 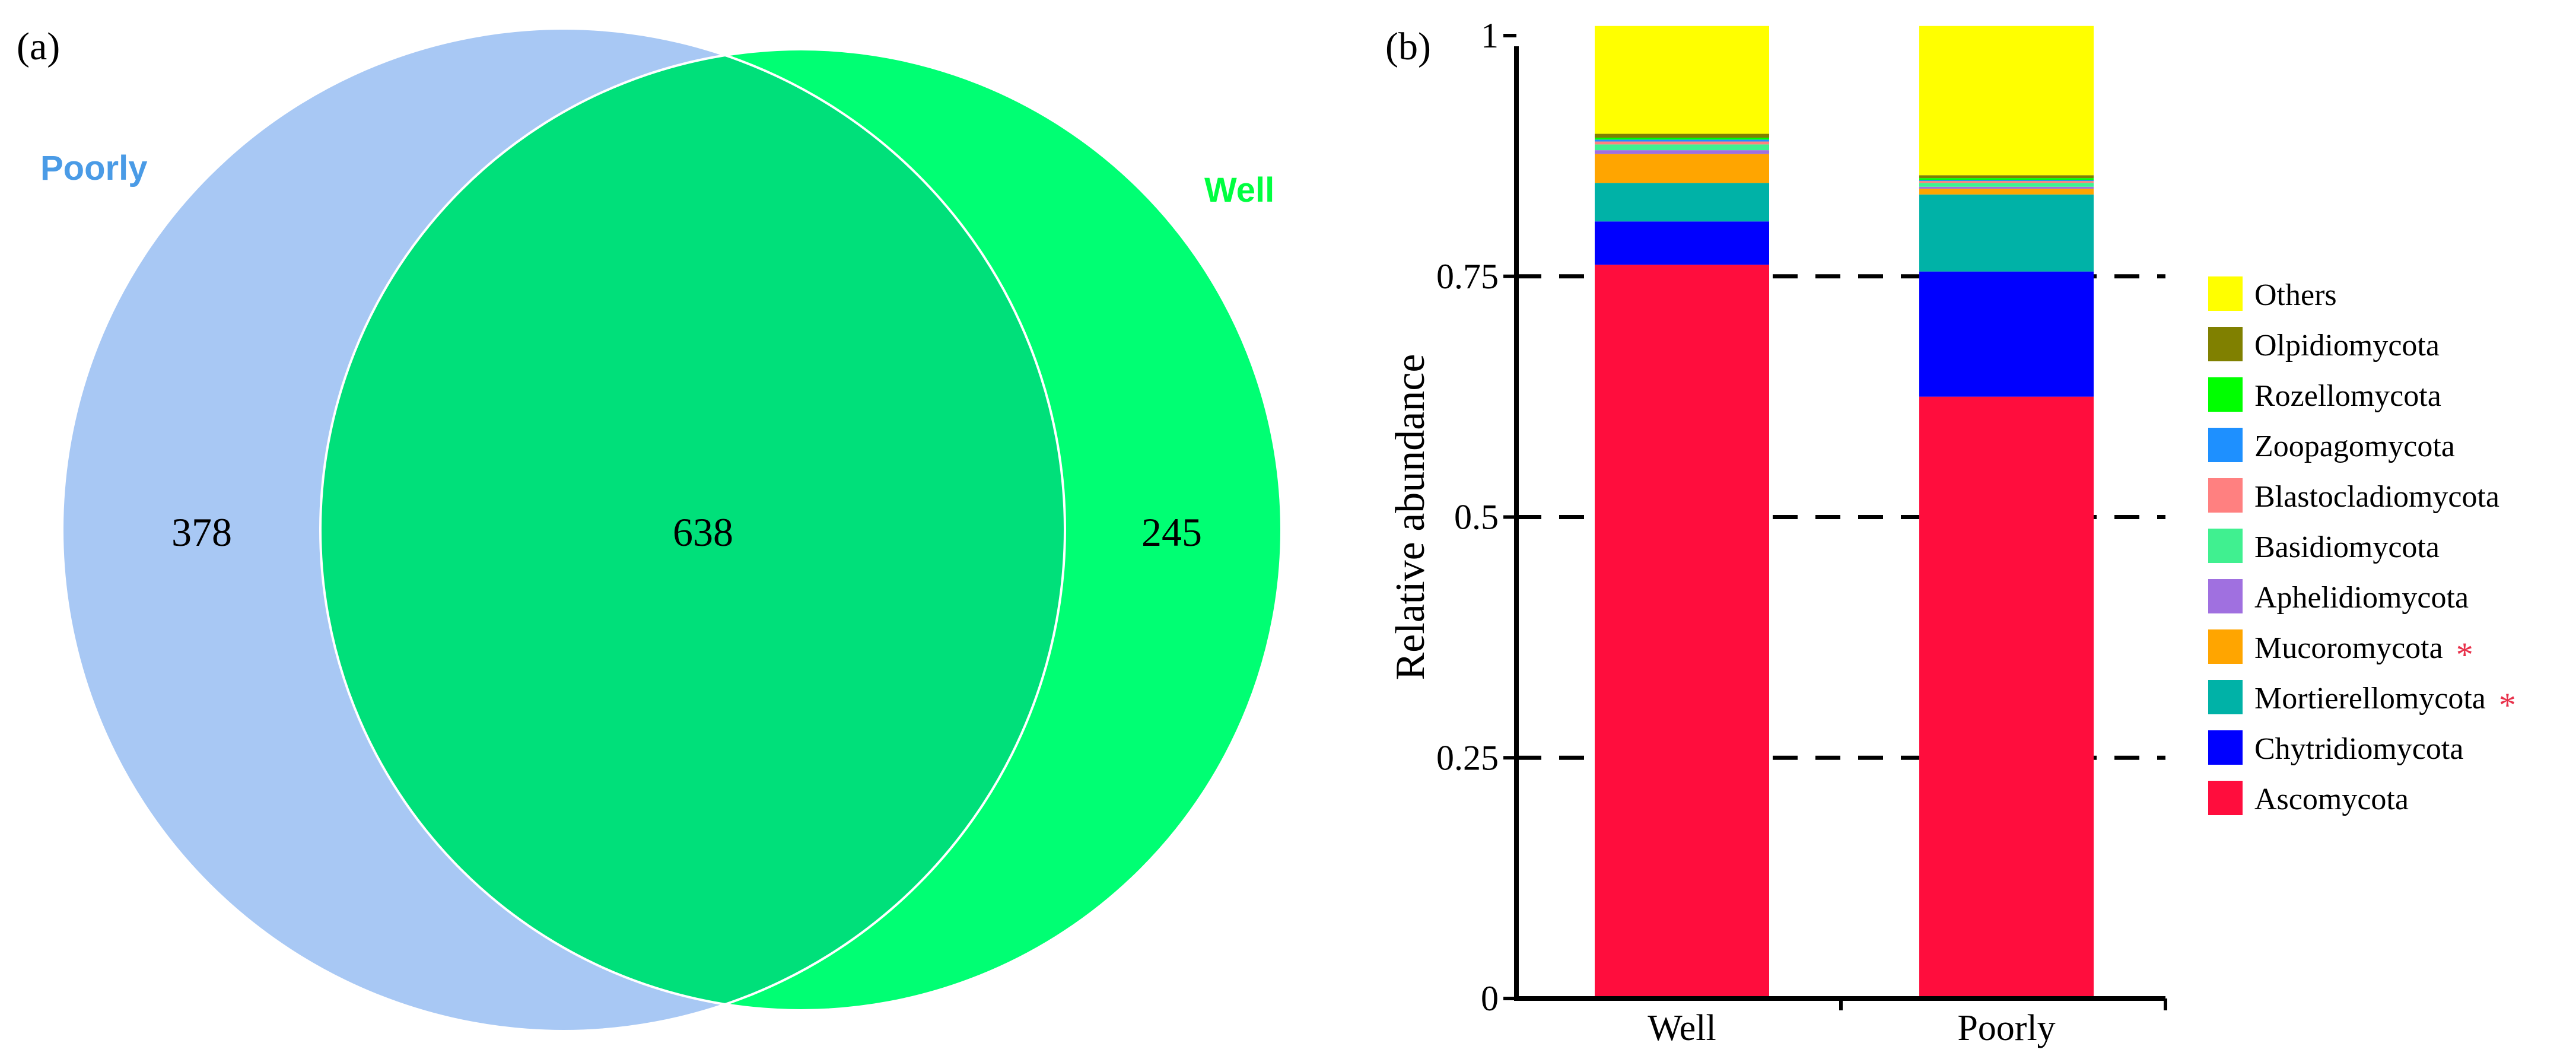 What do you see at coordinates (1490, 998) in the screenshot?
I see `y-tick-label: 0` at bounding box center [1490, 998].